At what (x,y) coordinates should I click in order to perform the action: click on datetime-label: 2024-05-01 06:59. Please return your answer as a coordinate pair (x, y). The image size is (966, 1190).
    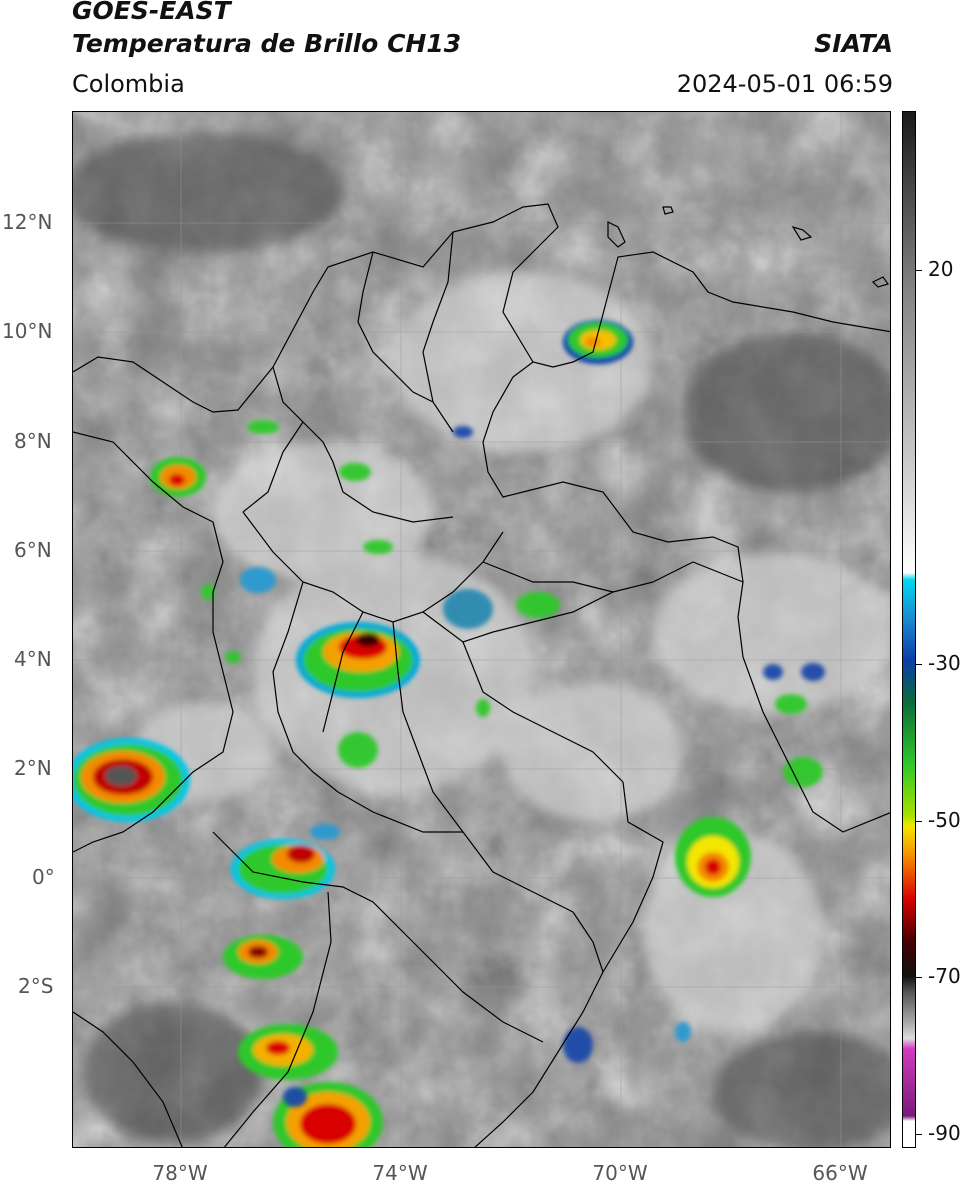
    Looking at the image, I should click on (784, 84).